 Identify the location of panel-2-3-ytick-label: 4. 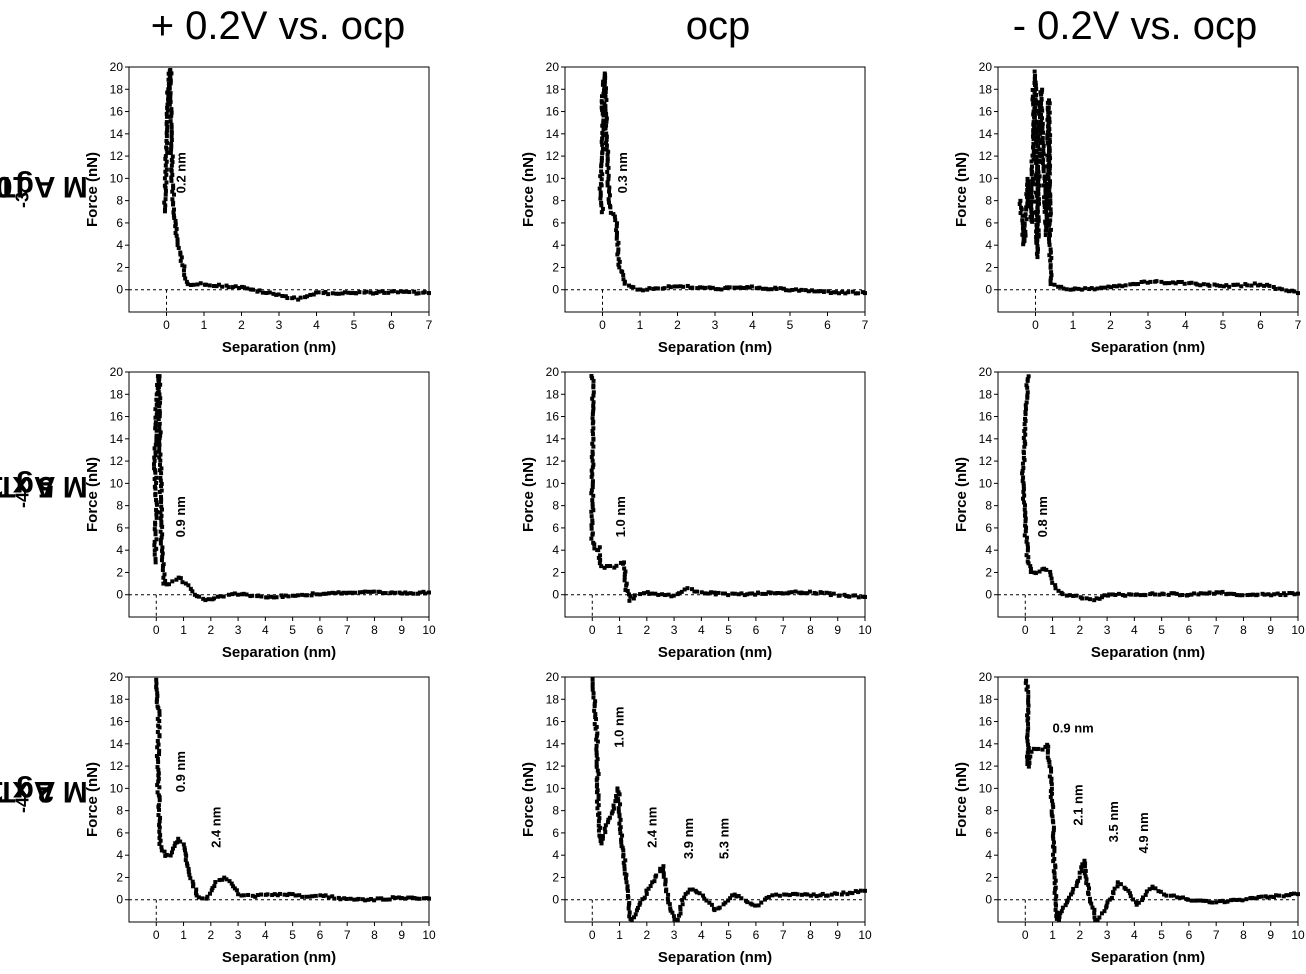
(988, 550).